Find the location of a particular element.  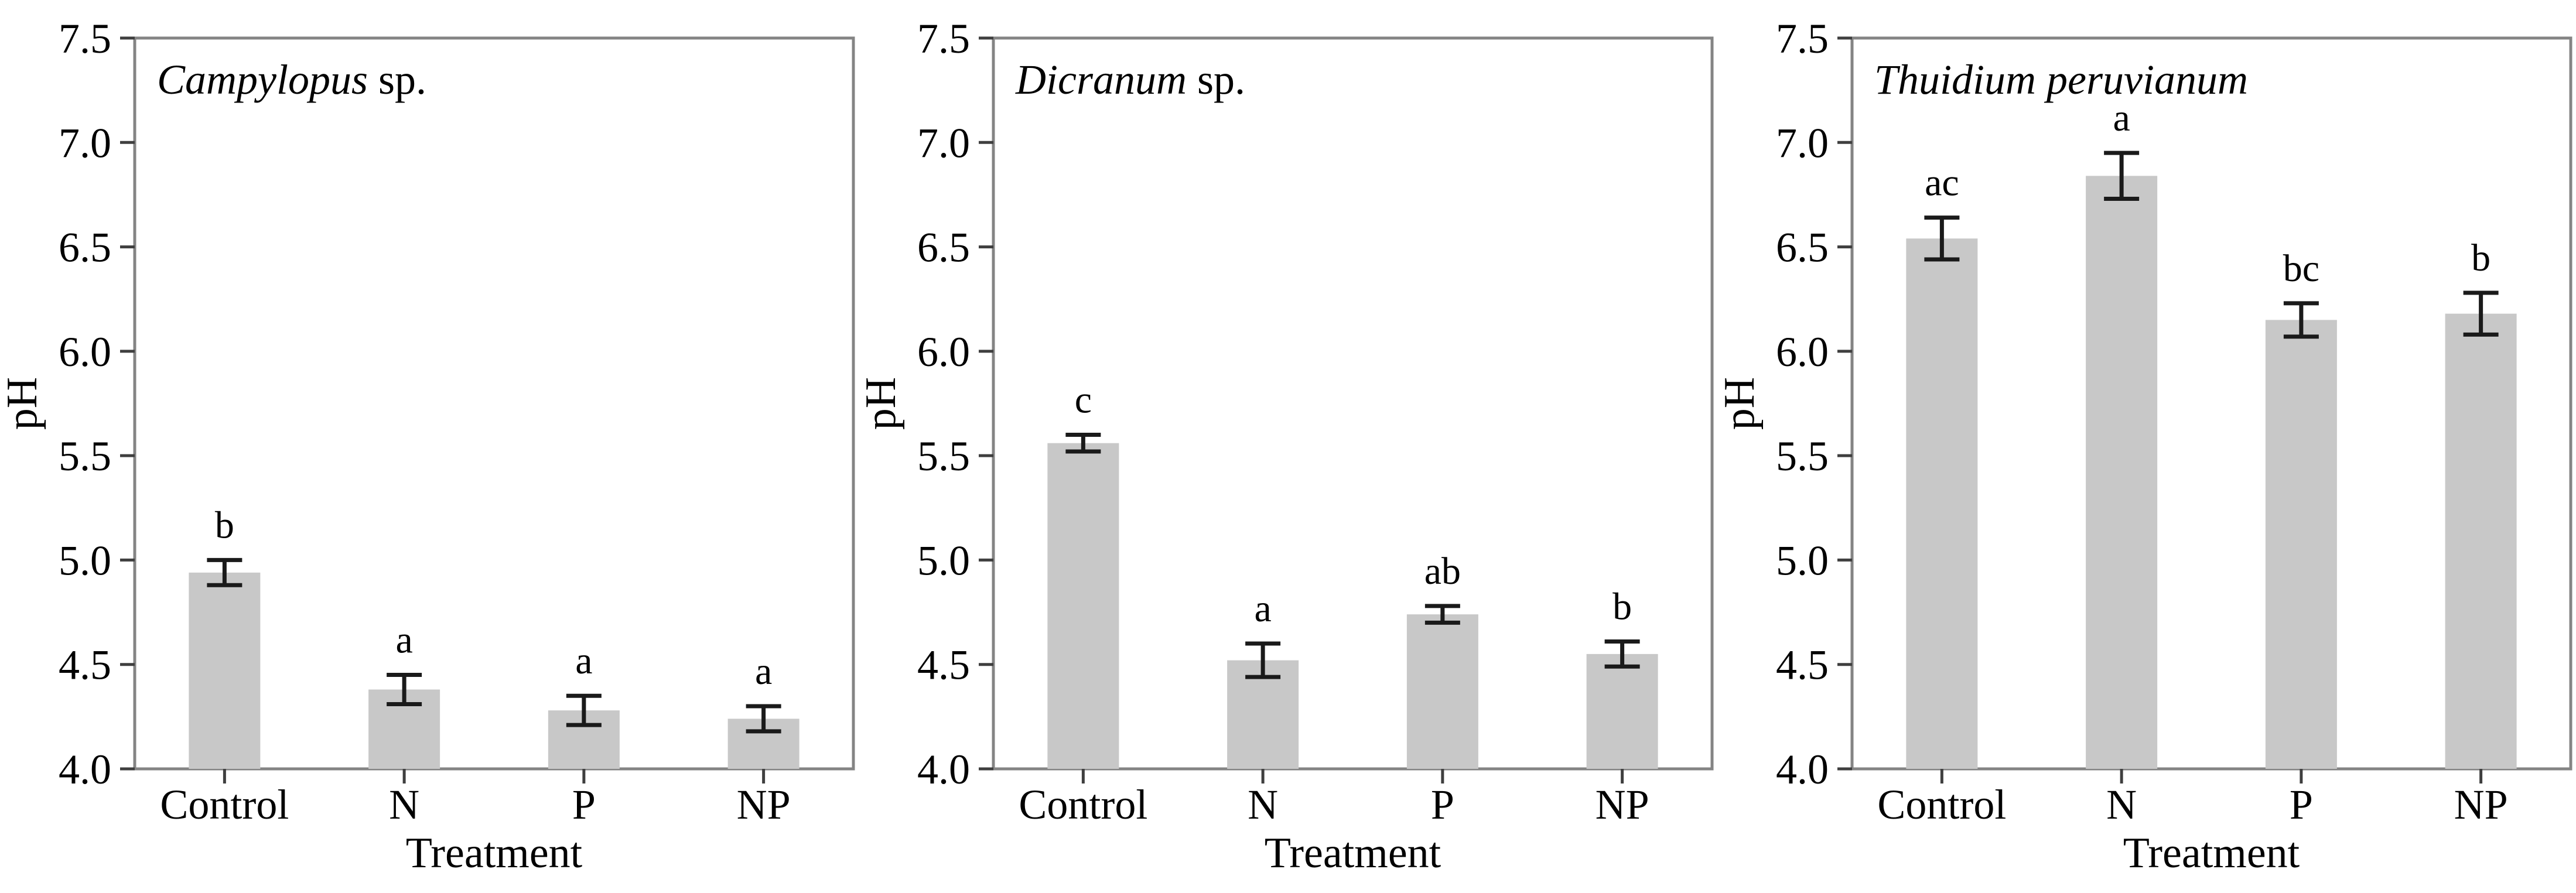

panel-title: Dicranum sp. is located at coordinates (1130, 79).